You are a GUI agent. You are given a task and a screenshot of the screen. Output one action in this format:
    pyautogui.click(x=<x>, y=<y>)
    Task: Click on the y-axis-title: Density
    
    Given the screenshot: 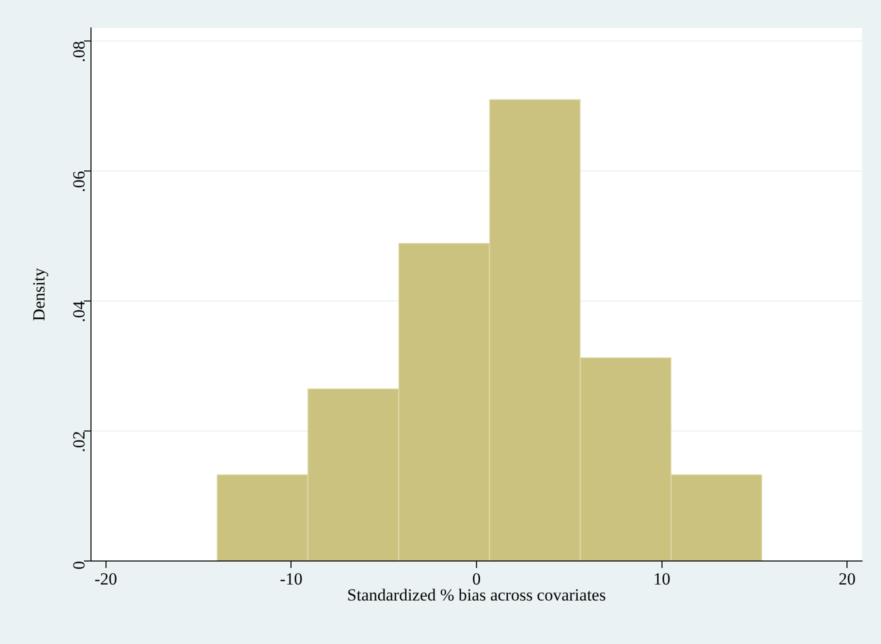 What is the action you would take?
    pyautogui.click(x=39, y=294)
    